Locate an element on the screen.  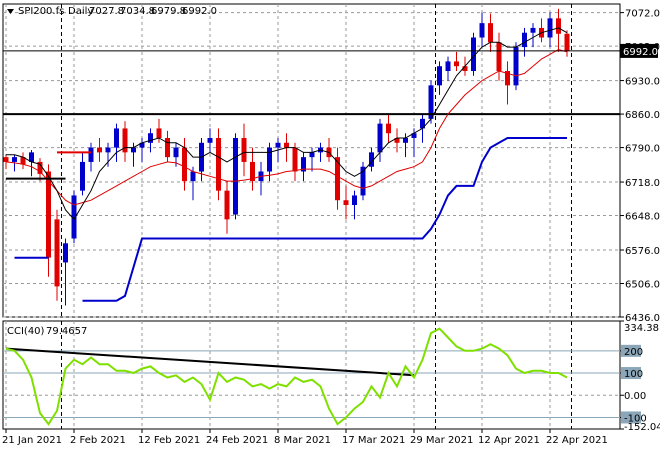
price-tick-label: 6436.0 is located at coordinates (642, 318).